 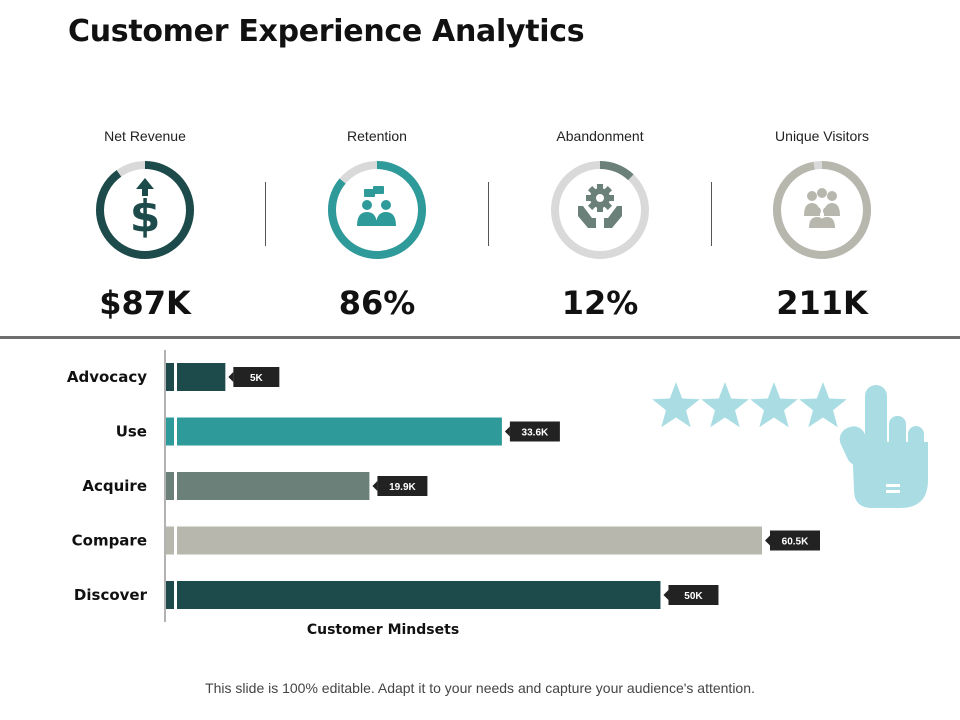 I want to click on value-label: 5K, so click(x=257, y=378).